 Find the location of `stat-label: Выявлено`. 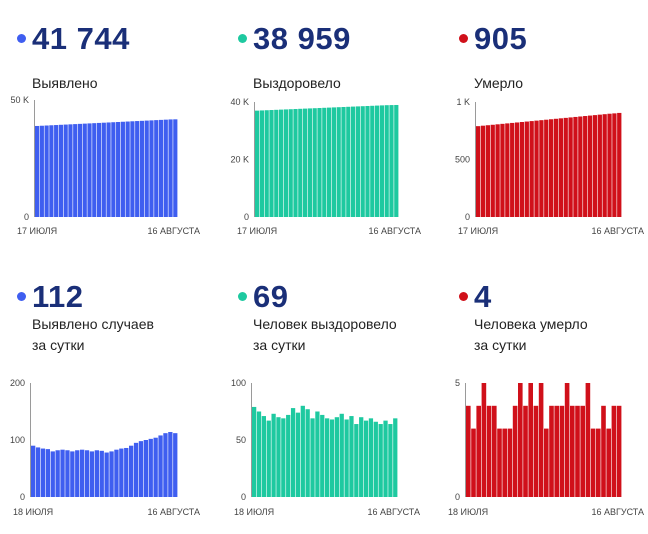

stat-label: Выявлено is located at coordinates (65, 83).